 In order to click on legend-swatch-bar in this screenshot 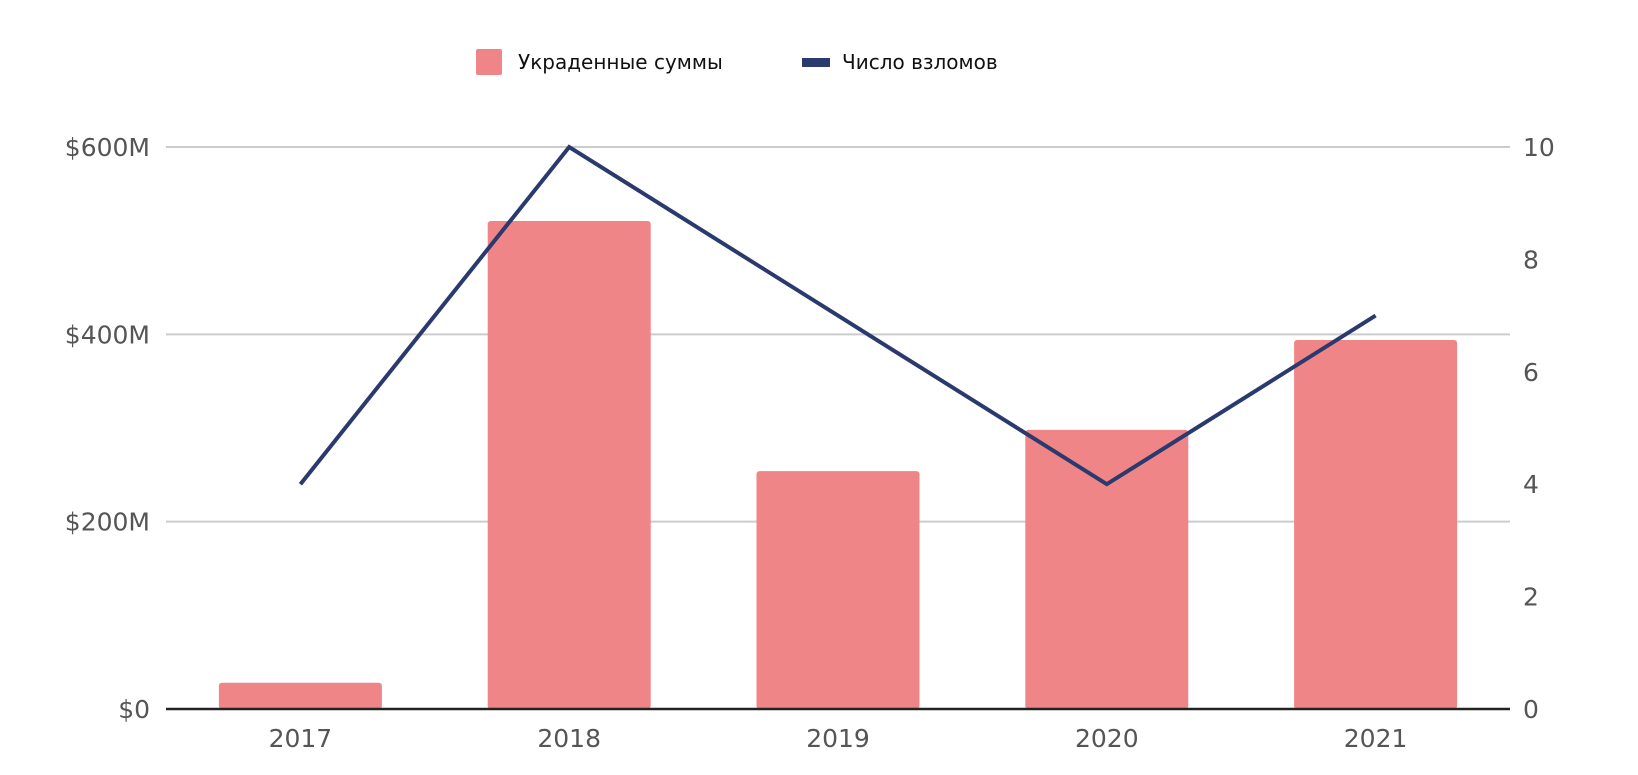, I will do `click(489, 62)`.